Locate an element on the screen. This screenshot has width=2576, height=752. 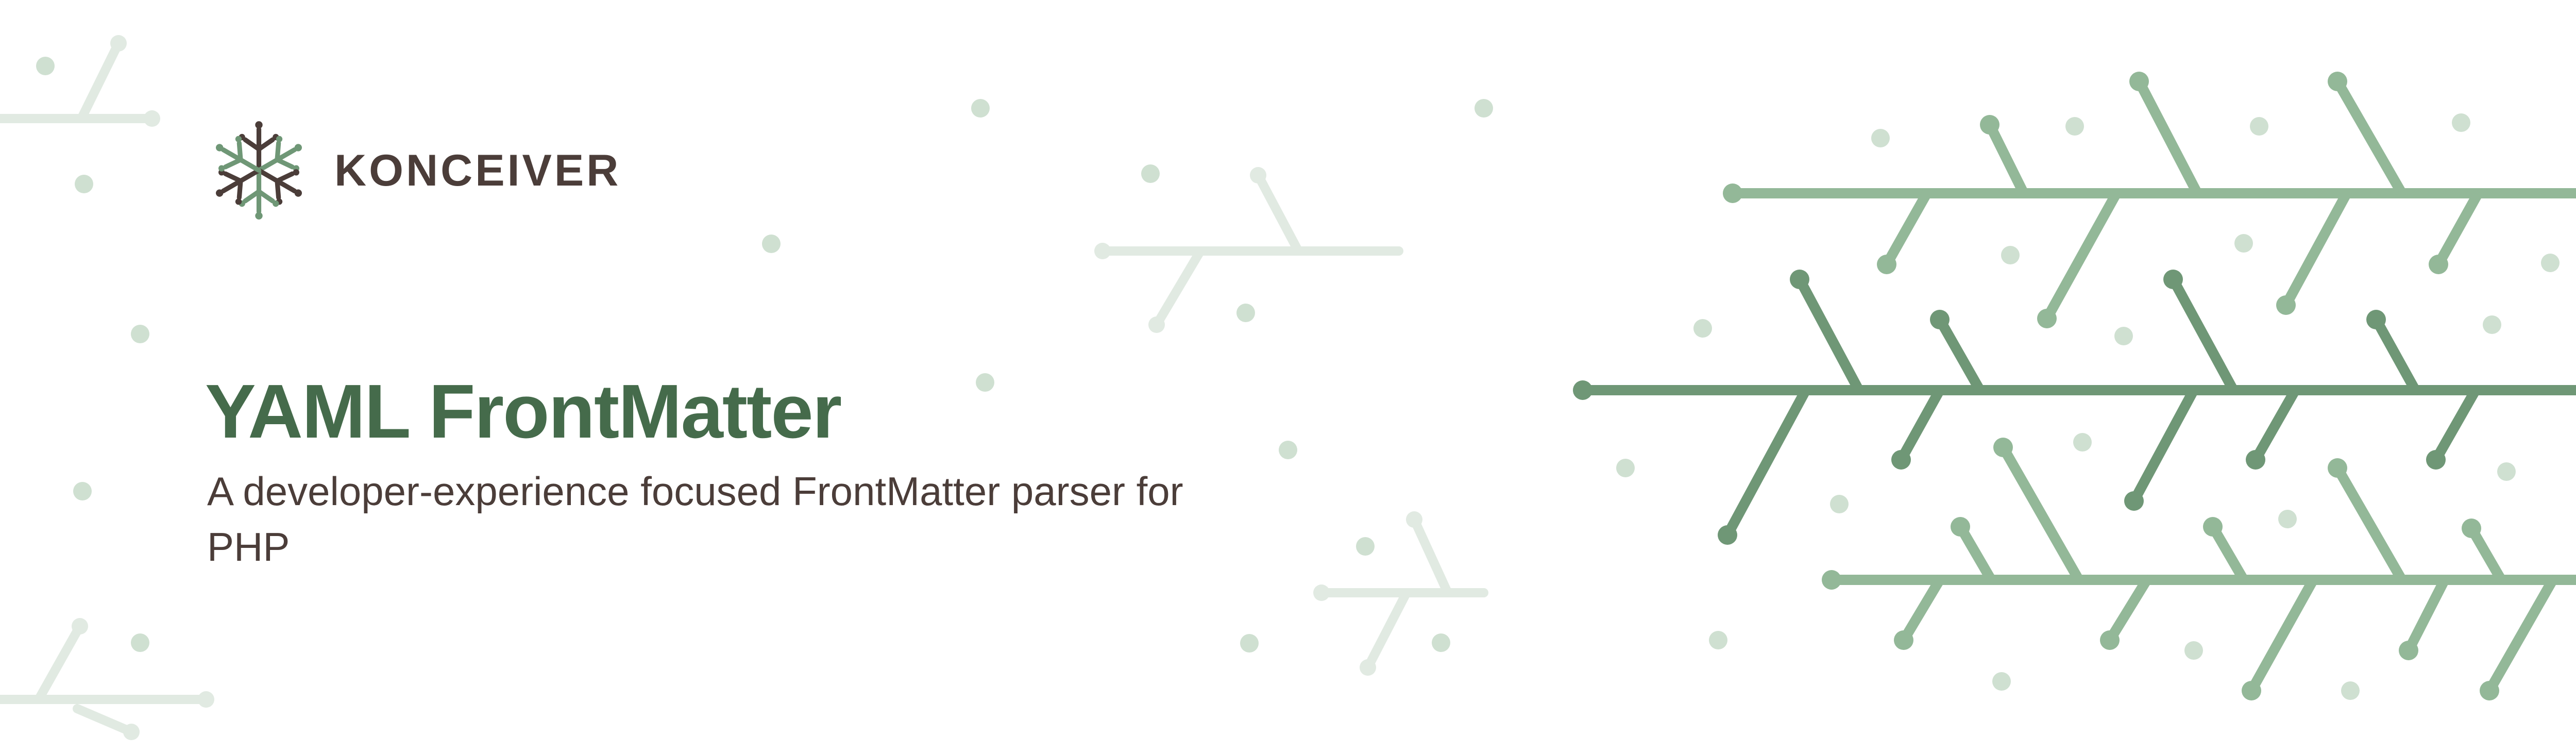
branch-row-top is located at coordinates (2149, 200).